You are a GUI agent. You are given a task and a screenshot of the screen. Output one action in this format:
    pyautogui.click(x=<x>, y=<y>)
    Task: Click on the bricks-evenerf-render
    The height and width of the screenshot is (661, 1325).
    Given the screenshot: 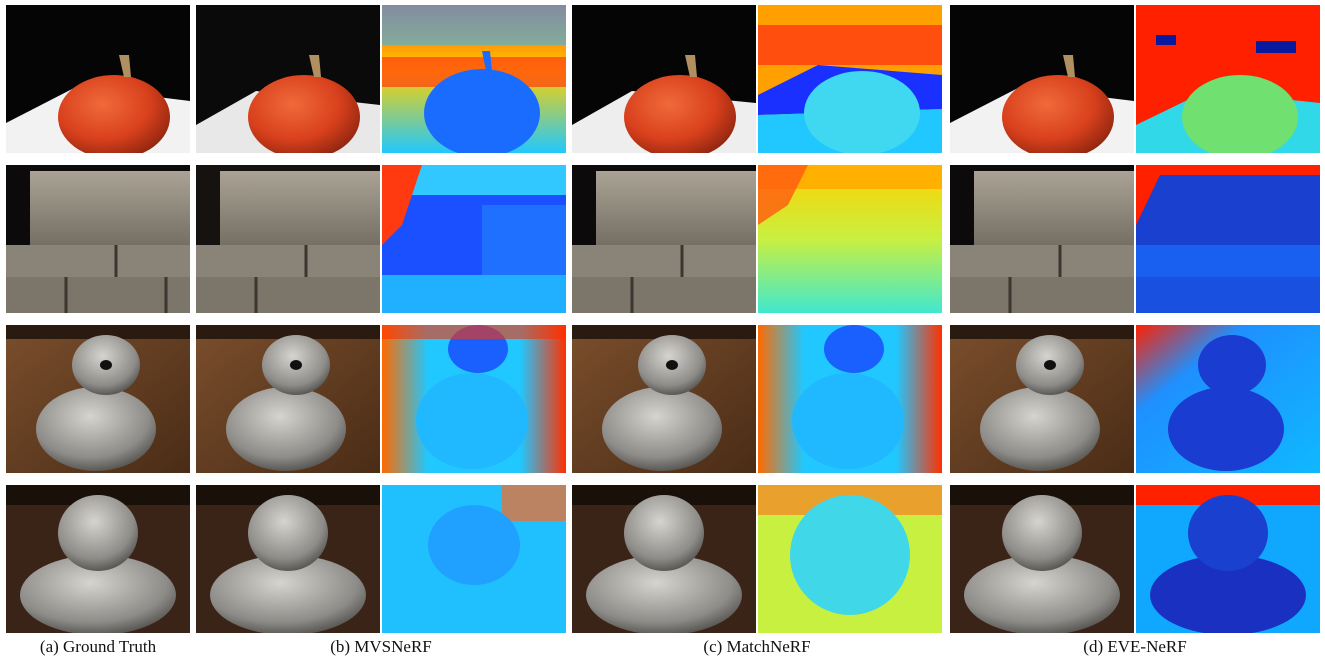 What is the action you would take?
    pyautogui.click(x=1042, y=239)
    